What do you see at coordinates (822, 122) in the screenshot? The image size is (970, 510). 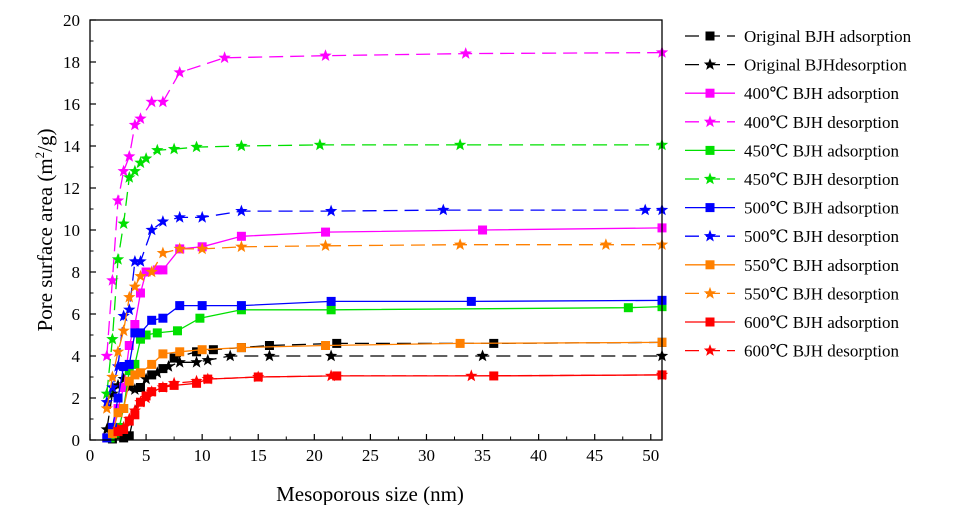 I see `legend-label: 400℃ BJH desorption` at bounding box center [822, 122].